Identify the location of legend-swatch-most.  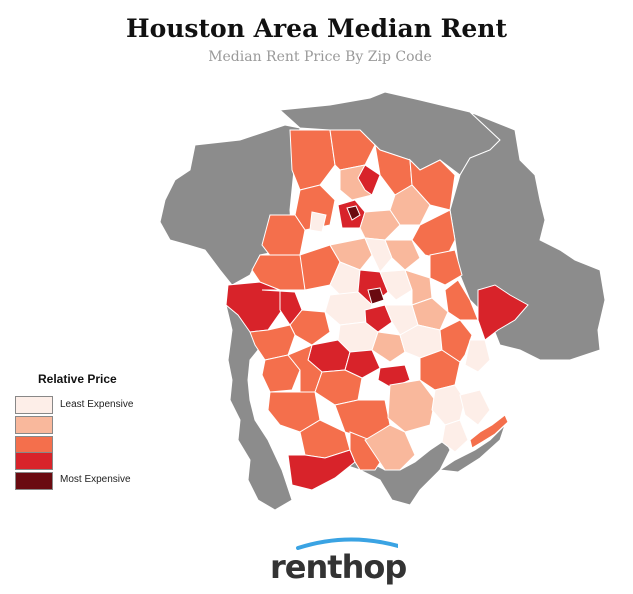
(34, 481).